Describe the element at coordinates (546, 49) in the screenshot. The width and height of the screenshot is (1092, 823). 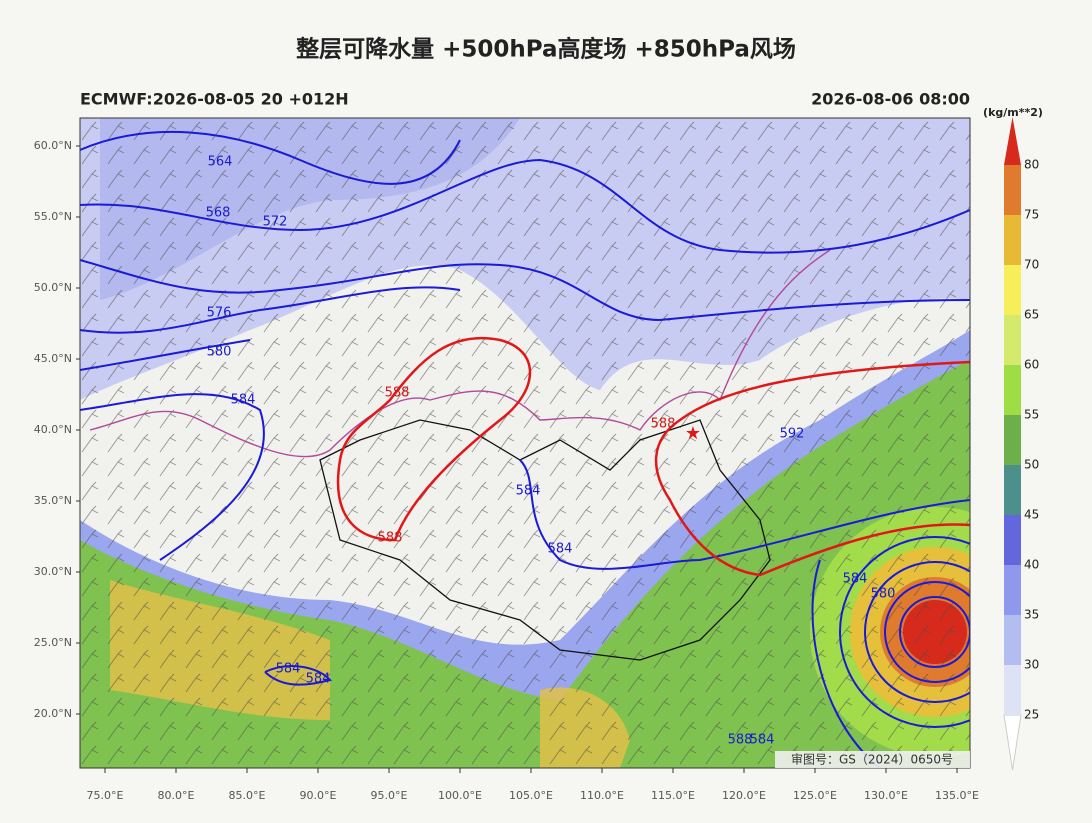
I see `title: 整层可降水量 +500hPa高度场 +850hPa风场` at that location.